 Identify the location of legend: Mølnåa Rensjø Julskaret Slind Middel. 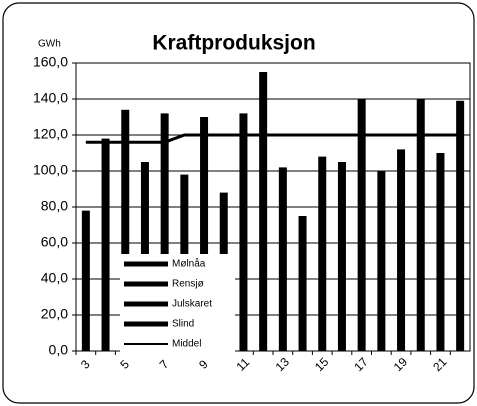
(177, 305).